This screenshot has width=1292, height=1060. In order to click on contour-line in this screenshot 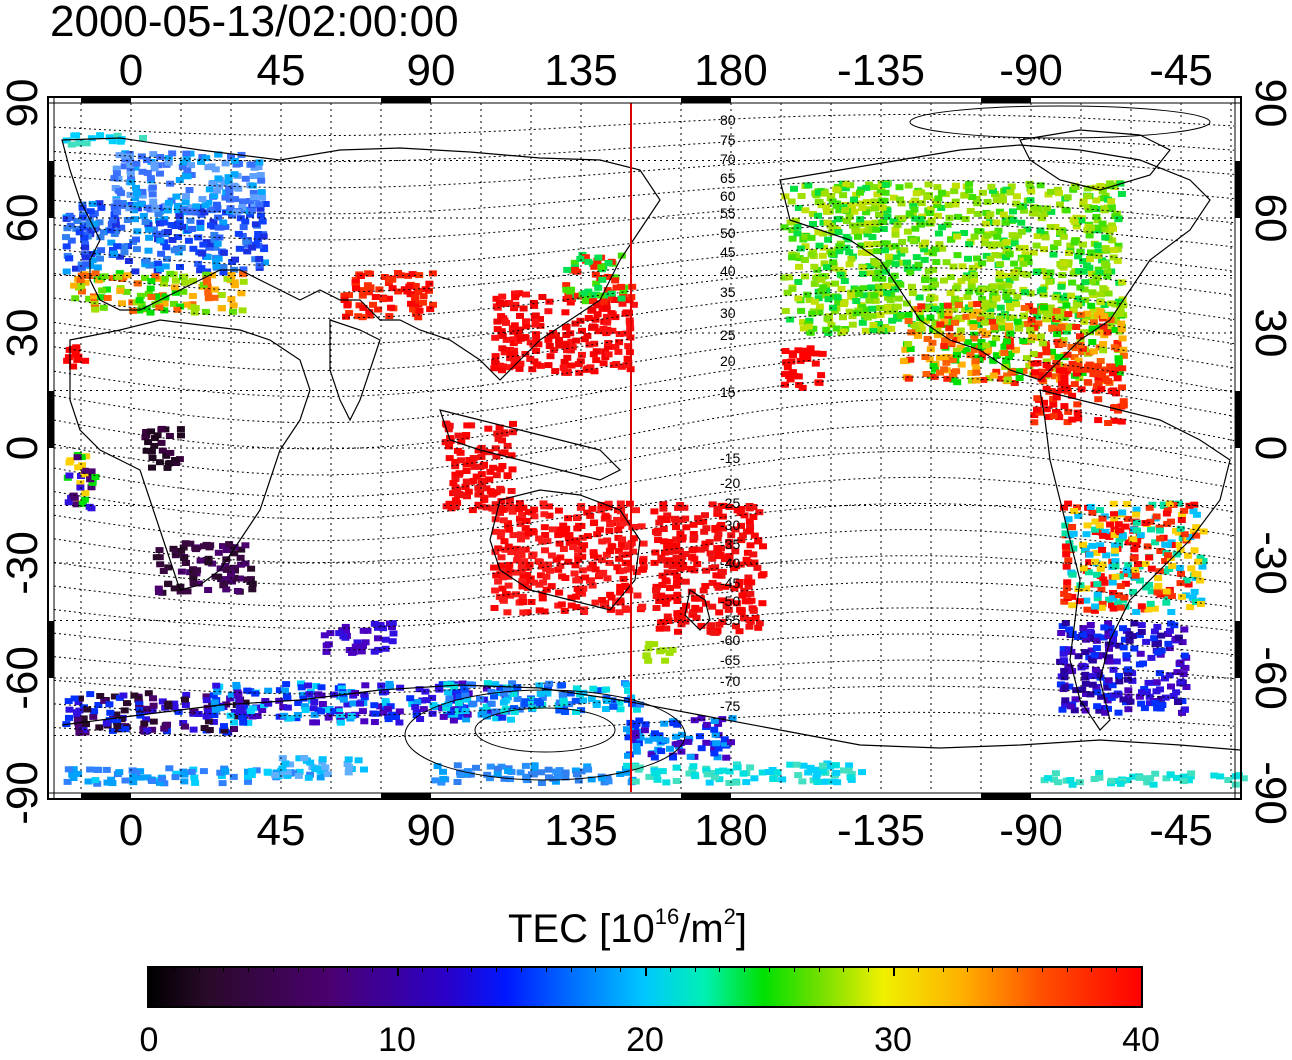, I will do `click(644, 605)`.